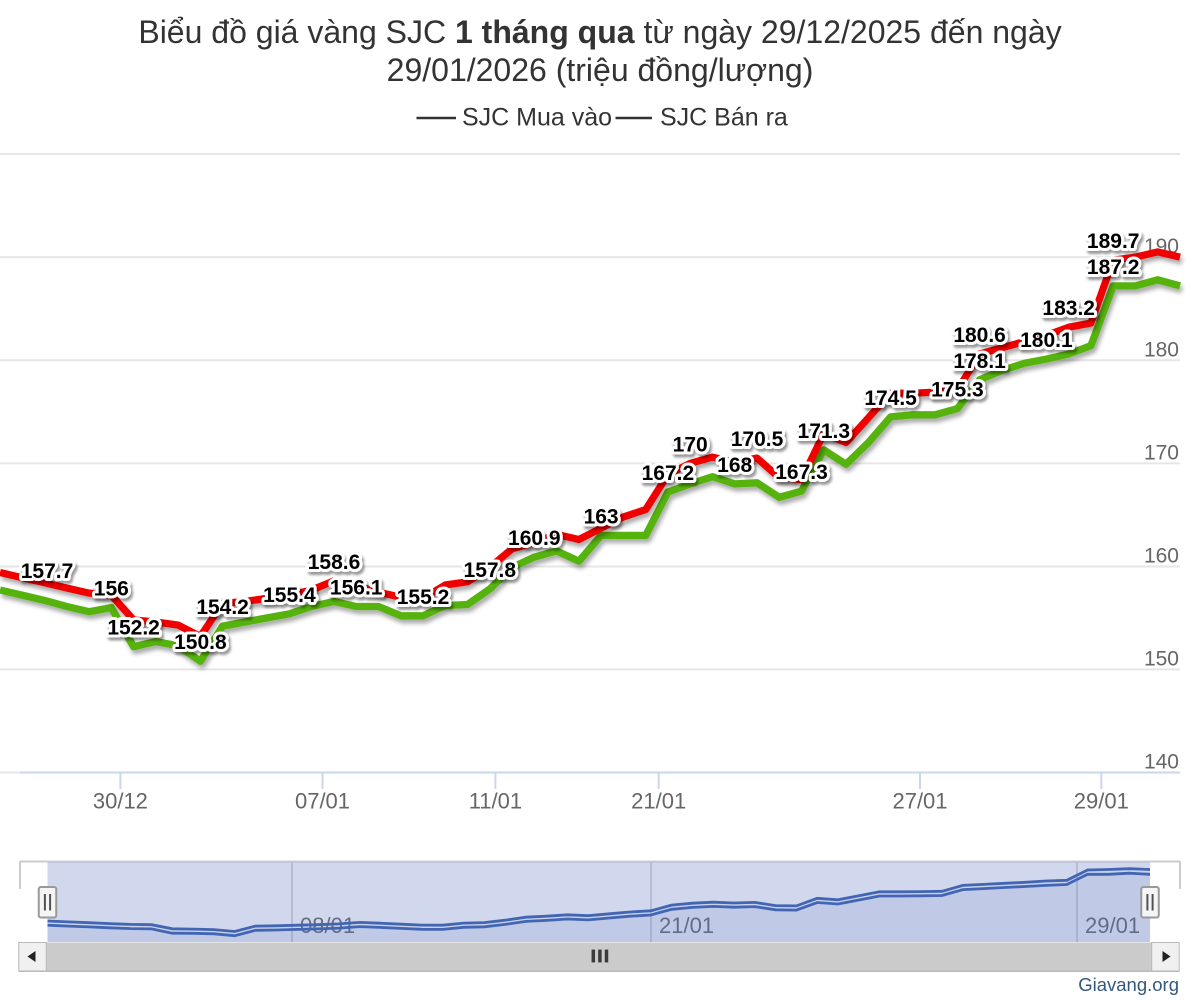 Image resolution: width=1200 pixels, height=1005 pixels. What do you see at coordinates (601, 516) in the screenshot?
I see `svg-text: 163` at bounding box center [601, 516].